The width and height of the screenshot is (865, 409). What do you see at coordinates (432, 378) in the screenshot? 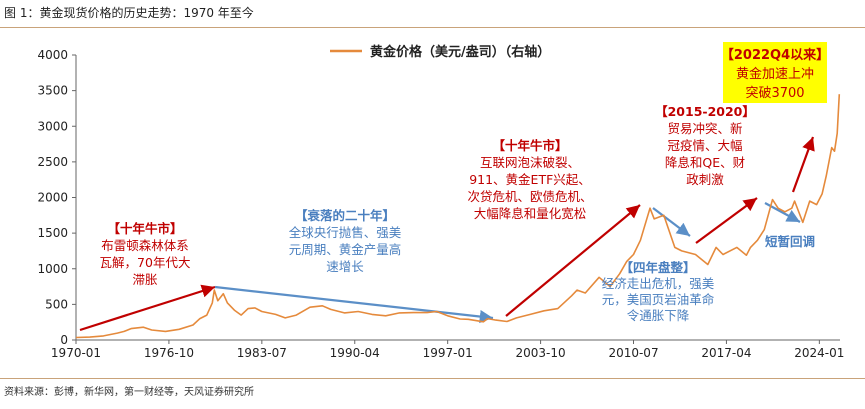
I see `source-divider` at bounding box center [432, 378].